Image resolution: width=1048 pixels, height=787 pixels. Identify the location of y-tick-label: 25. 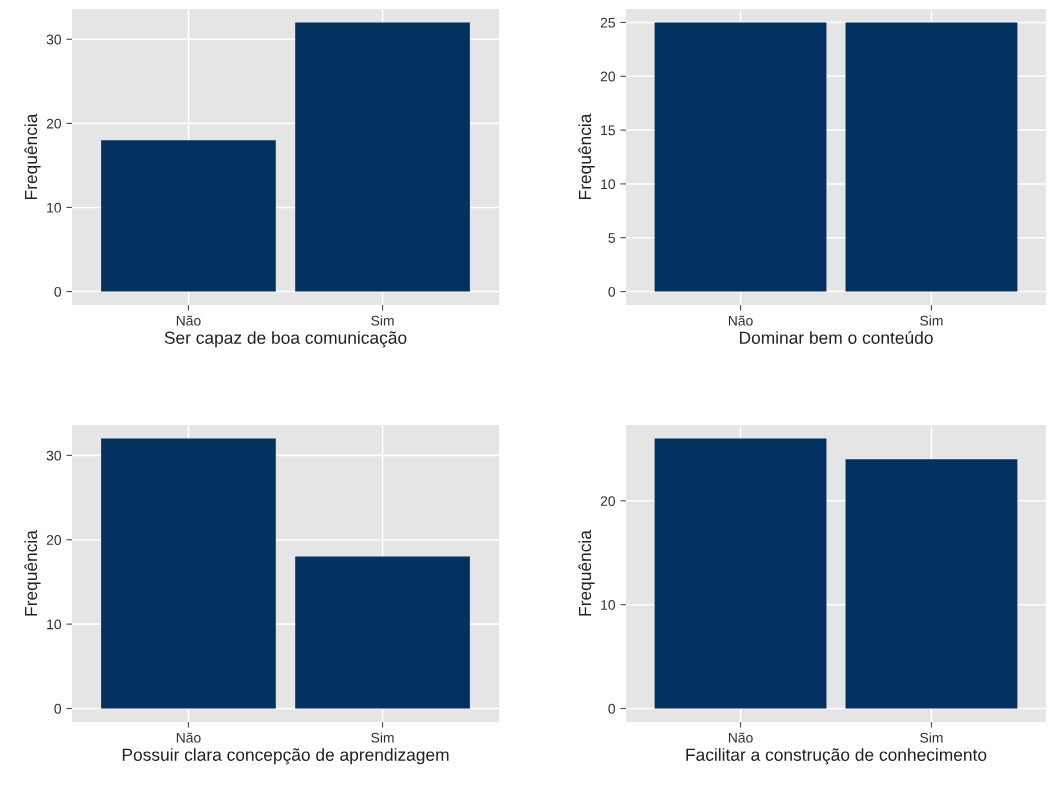
(607, 22).